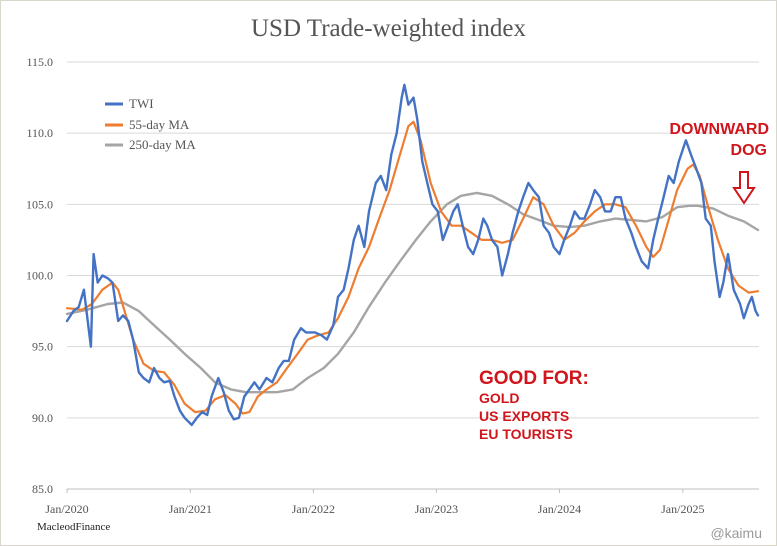  What do you see at coordinates (388, 28) in the screenshot?
I see `chart-title: USD Trade-weighted index` at bounding box center [388, 28].